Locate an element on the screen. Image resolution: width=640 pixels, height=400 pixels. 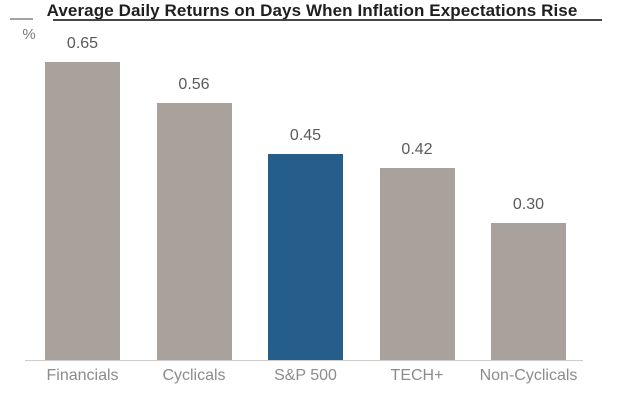
title-underline is located at coordinates (327, 20).